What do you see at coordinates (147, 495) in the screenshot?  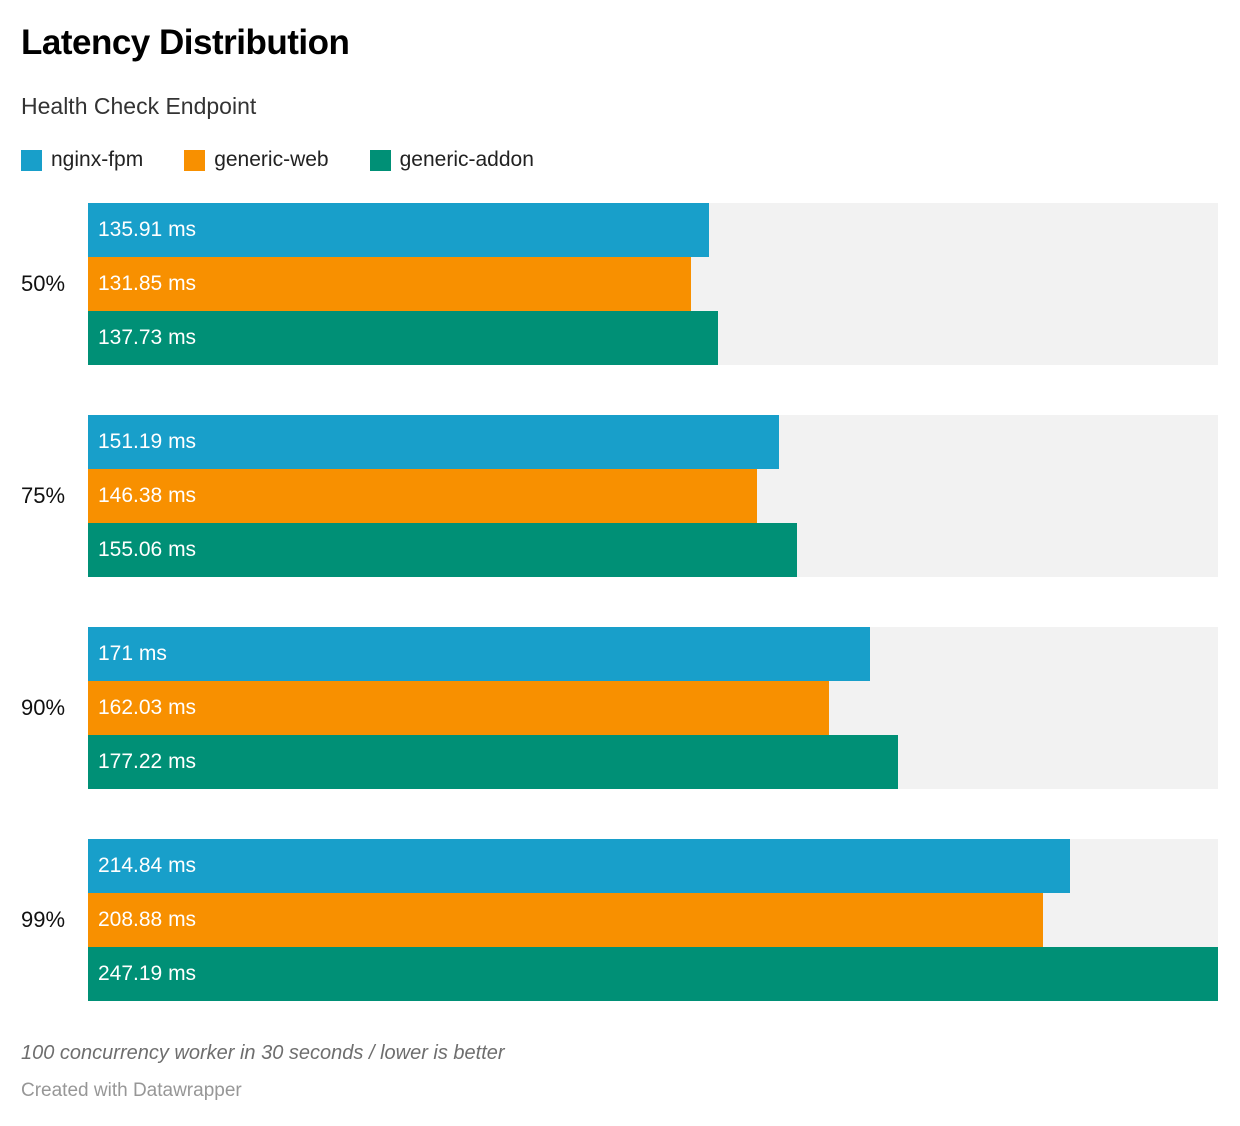 I see `value-label: 146.38 ms` at bounding box center [147, 495].